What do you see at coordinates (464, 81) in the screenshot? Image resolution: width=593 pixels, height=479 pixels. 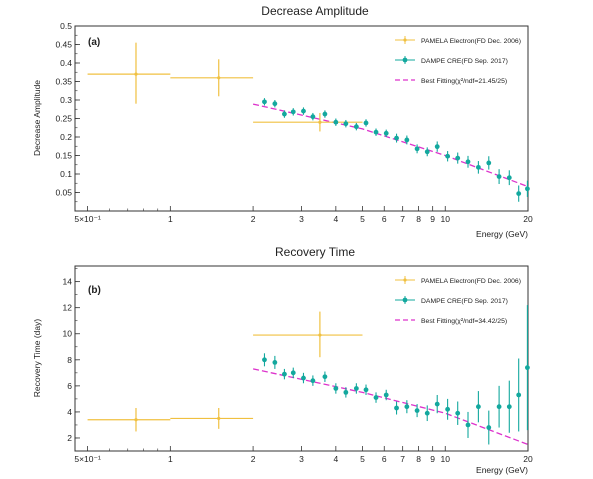 I see `legend-label: Best Fitting(χ²/ndf=21.45/25)` at bounding box center [464, 81].